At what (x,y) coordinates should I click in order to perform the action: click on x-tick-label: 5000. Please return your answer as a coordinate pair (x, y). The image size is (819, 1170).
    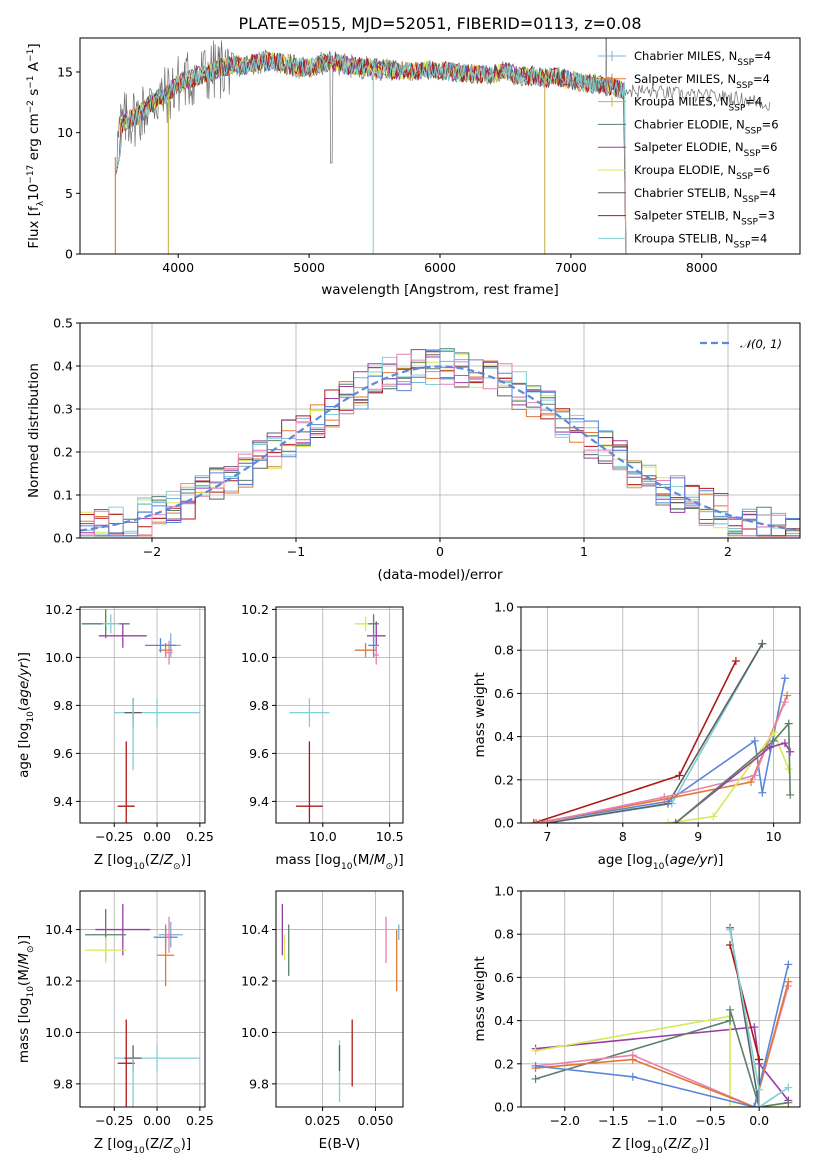
    Looking at the image, I should click on (309, 267).